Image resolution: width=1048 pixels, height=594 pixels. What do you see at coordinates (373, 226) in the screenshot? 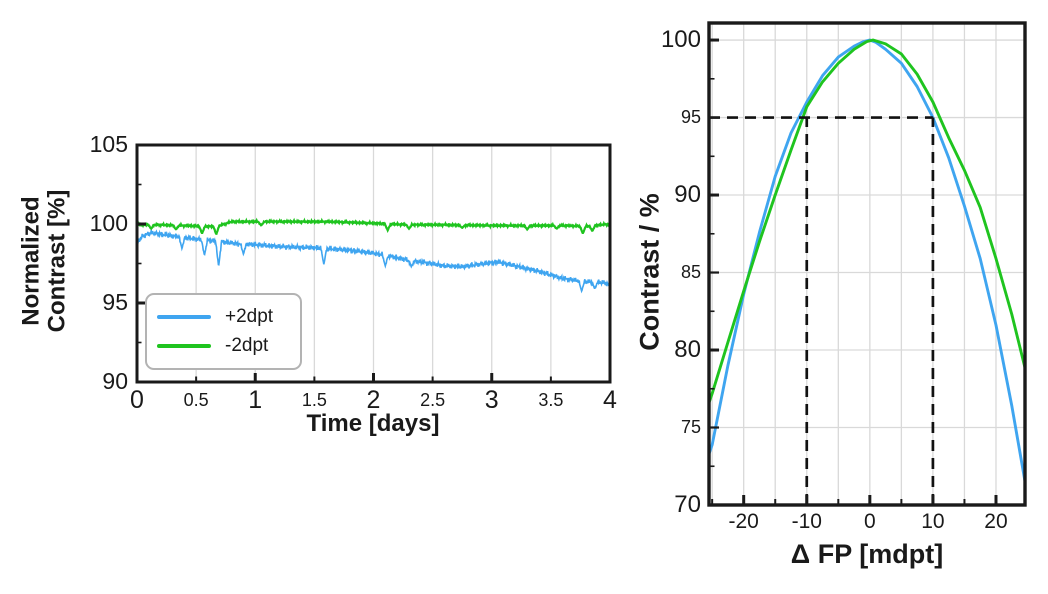
I see `stability-series--2dpt` at bounding box center [373, 226].